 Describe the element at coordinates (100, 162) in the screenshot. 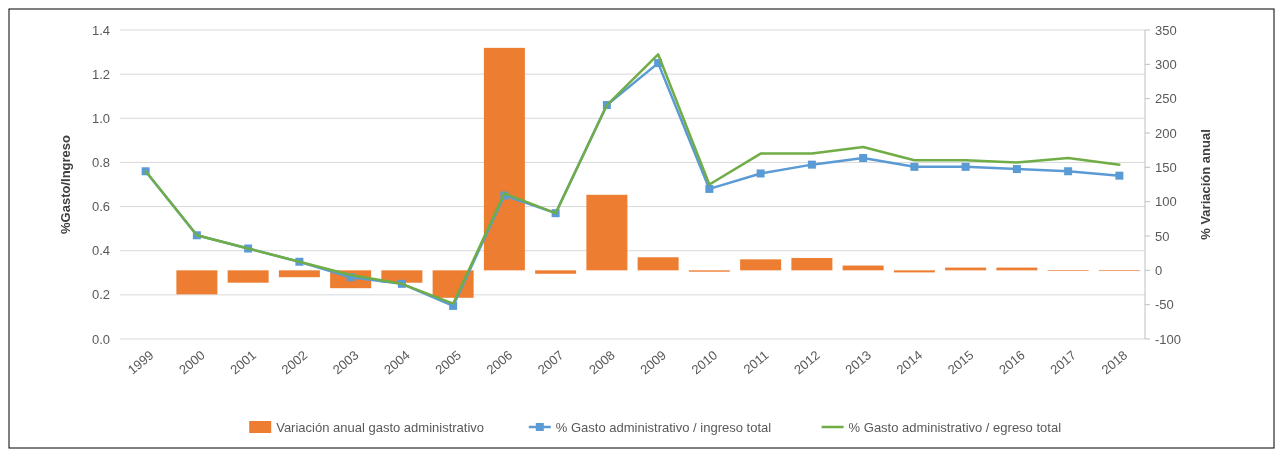

I see `y-tick-label: 0.8` at that location.